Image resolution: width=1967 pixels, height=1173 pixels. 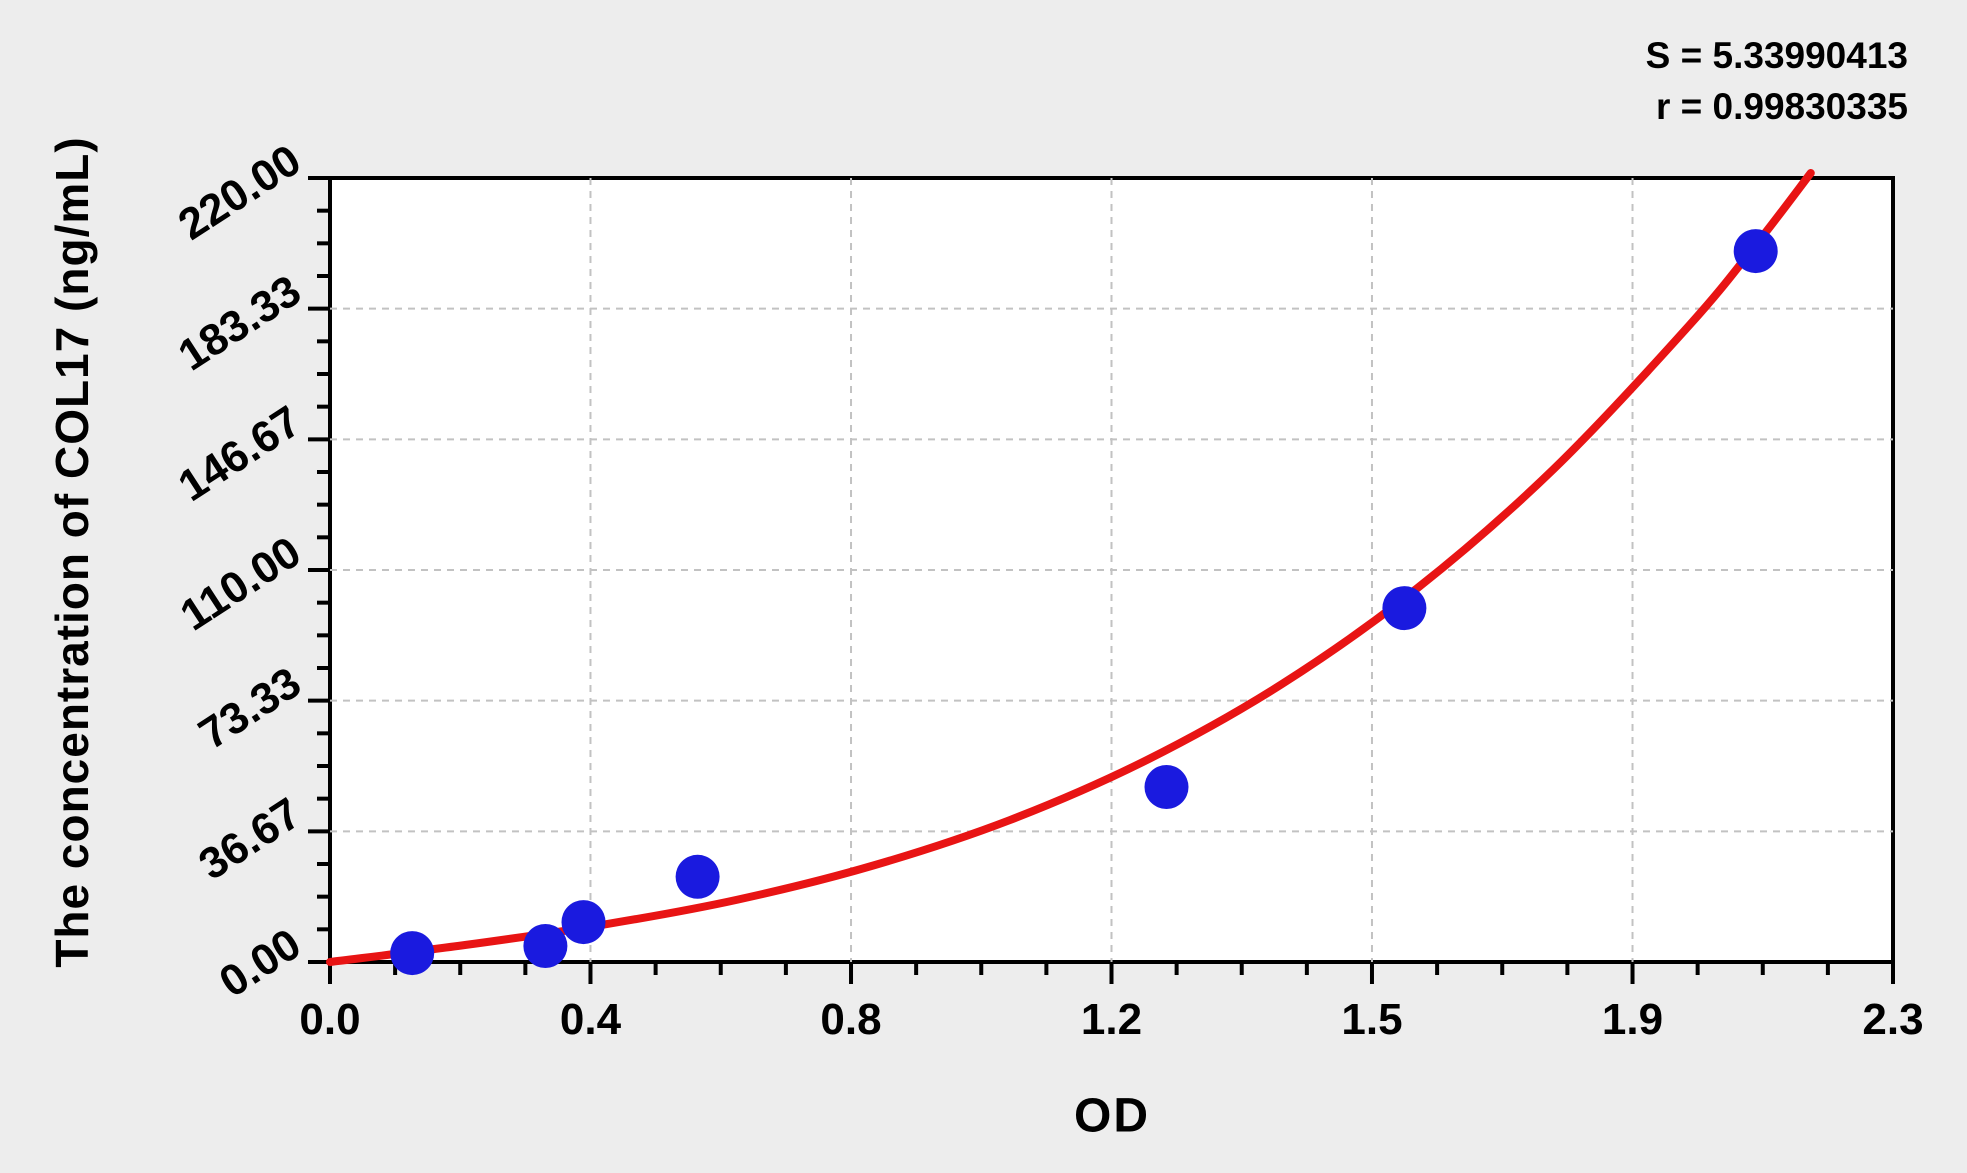 I want to click on x-tick-label: 1.5, so click(x=1371, y=1019).